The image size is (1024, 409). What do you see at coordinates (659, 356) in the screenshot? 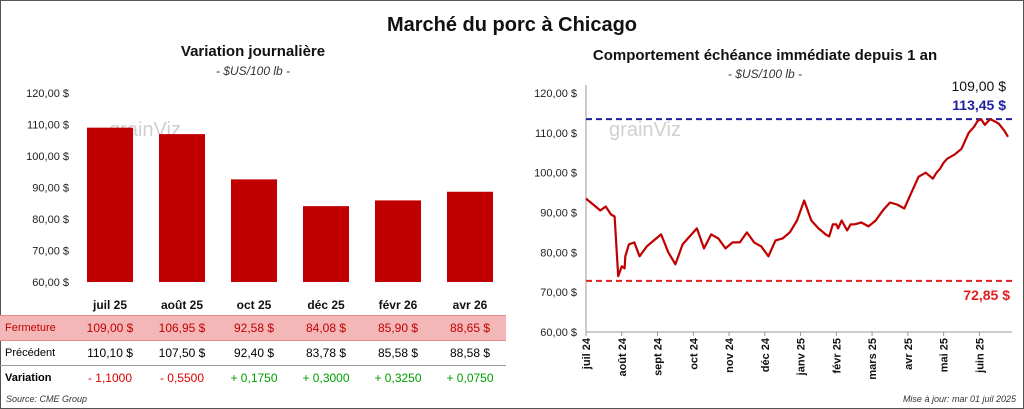
I see `right-x-tick-label: sept 24` at bounding box center [659, 356].